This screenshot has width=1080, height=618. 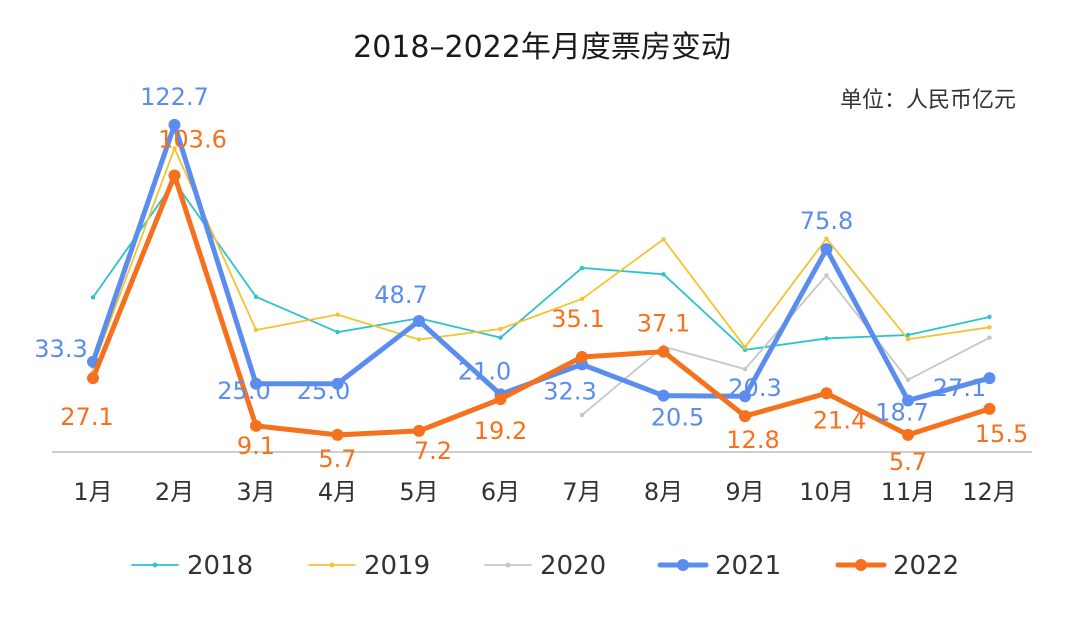 I want to click on unit-label: 单位：人民币亿元, so click(x=928, y=100).